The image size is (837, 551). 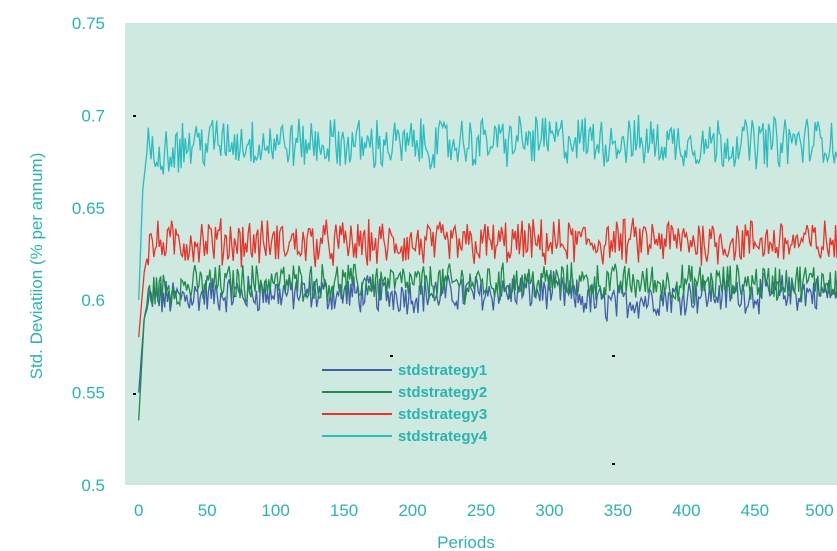 What do you see at coordinates (36, 266) in the screenshot?
I see `y-axis-title: Std. Deviatiion (% per annum)` at bounding box center [36, 266].